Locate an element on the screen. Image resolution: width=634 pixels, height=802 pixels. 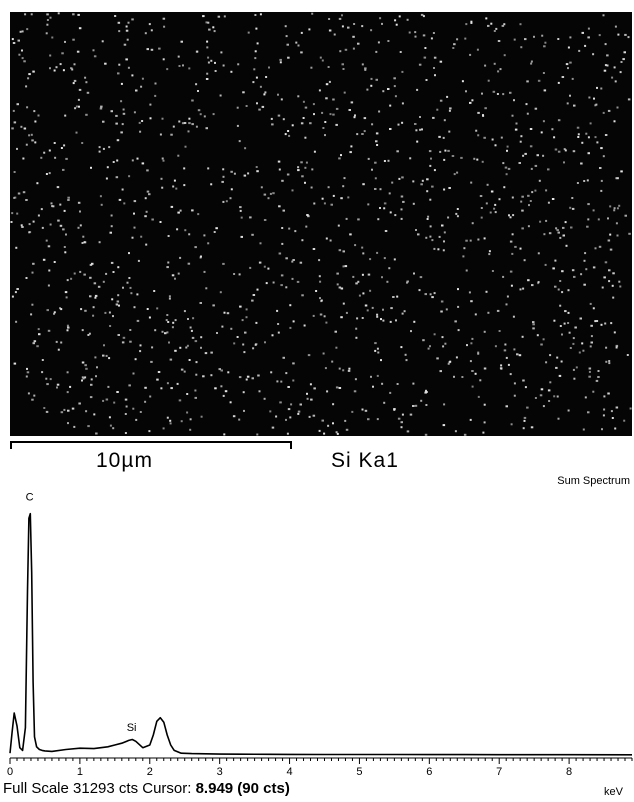
peak-label: Si is located at coordinates (132, 728).